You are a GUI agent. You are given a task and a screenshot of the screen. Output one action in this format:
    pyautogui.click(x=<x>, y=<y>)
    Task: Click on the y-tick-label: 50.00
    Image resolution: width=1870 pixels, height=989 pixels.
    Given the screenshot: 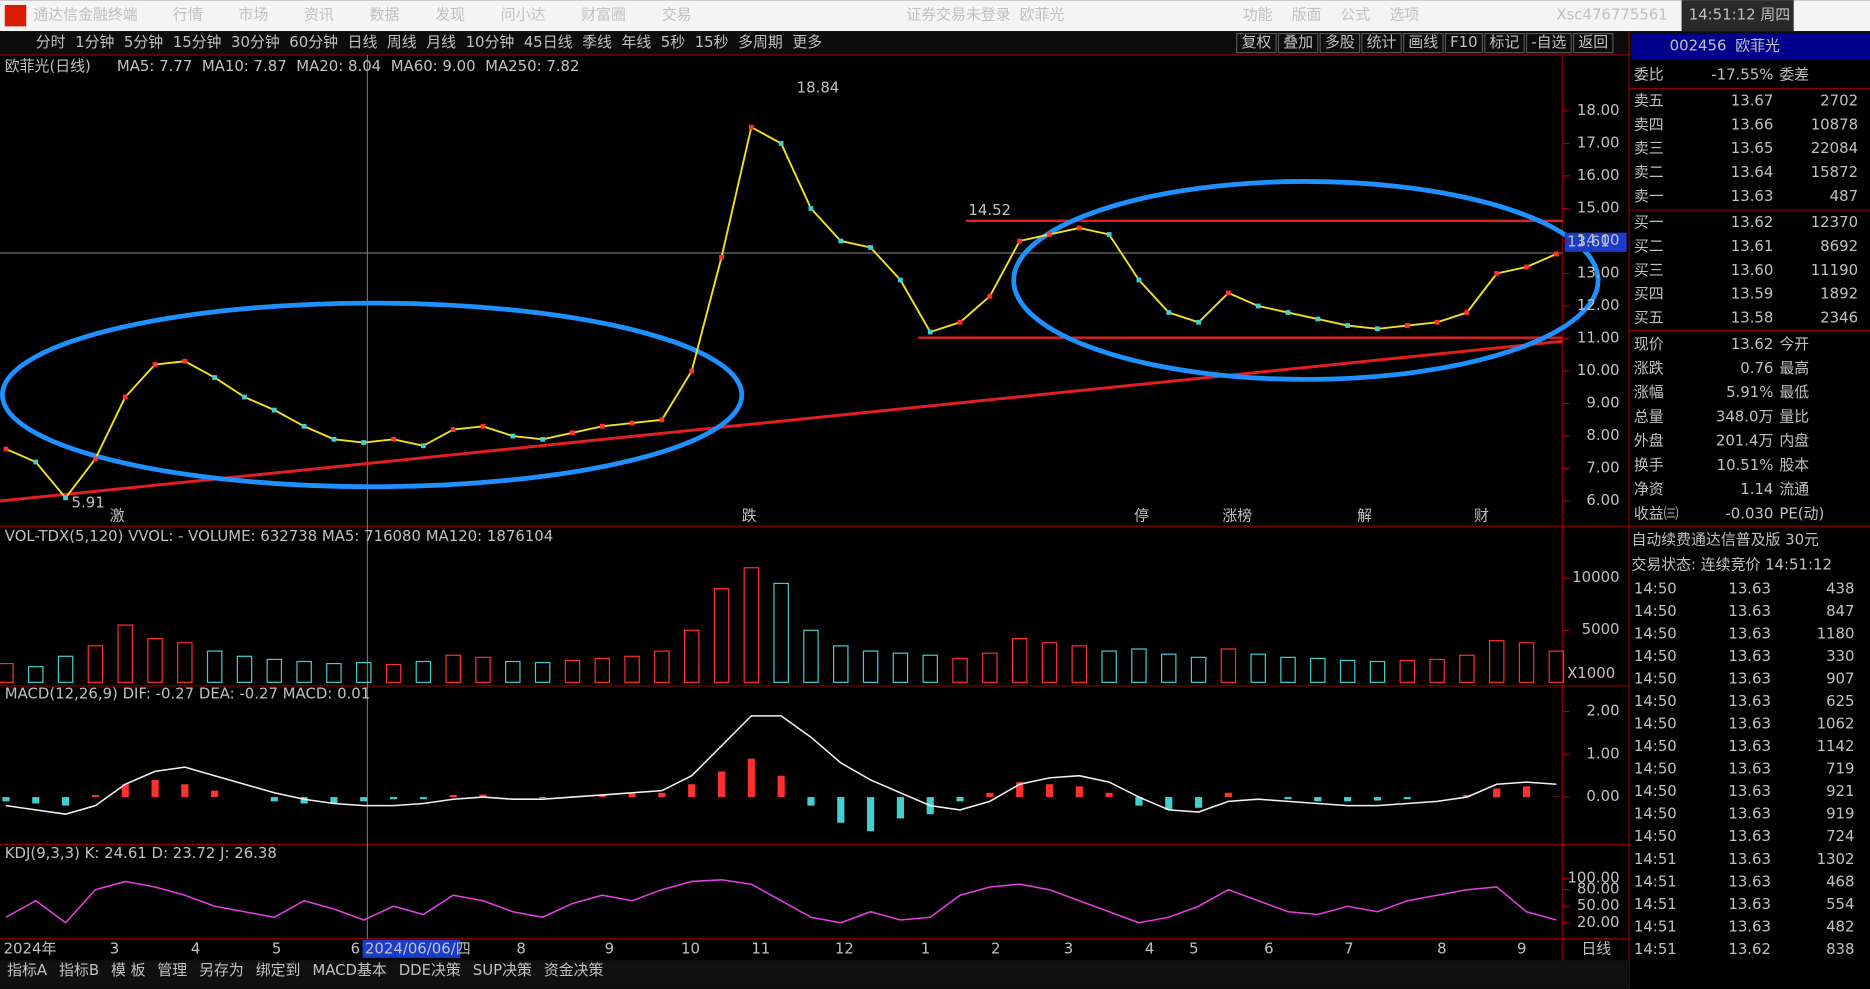 What is the action you would take?
    pyautogui.click(x=1598, y=905)
    